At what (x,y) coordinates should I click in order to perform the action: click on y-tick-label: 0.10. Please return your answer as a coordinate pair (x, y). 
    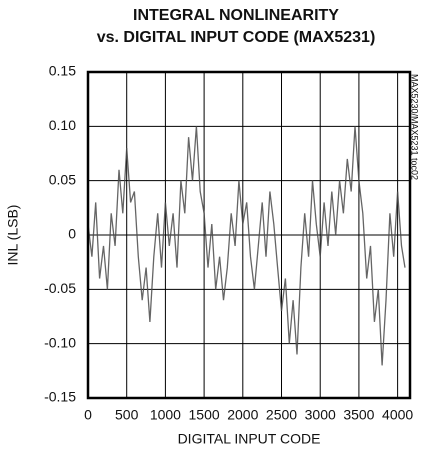
    Looking at the image, I should click on (62, 125).